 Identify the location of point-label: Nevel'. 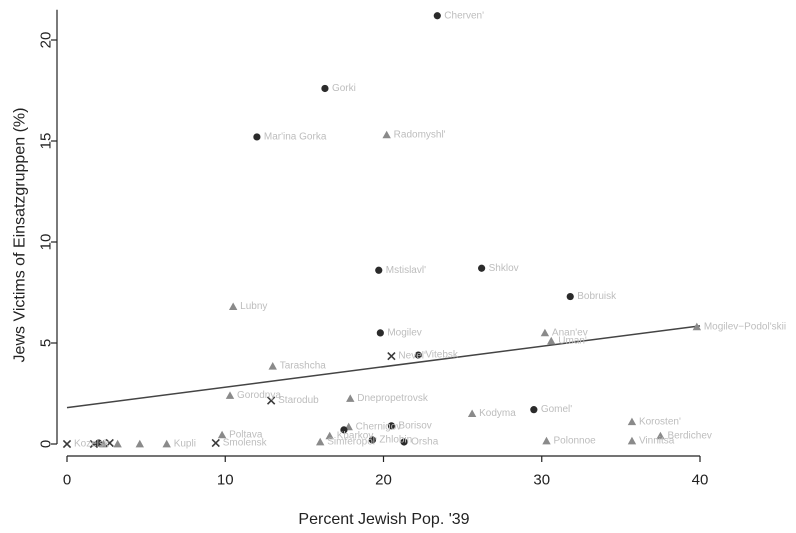
(412, 356).